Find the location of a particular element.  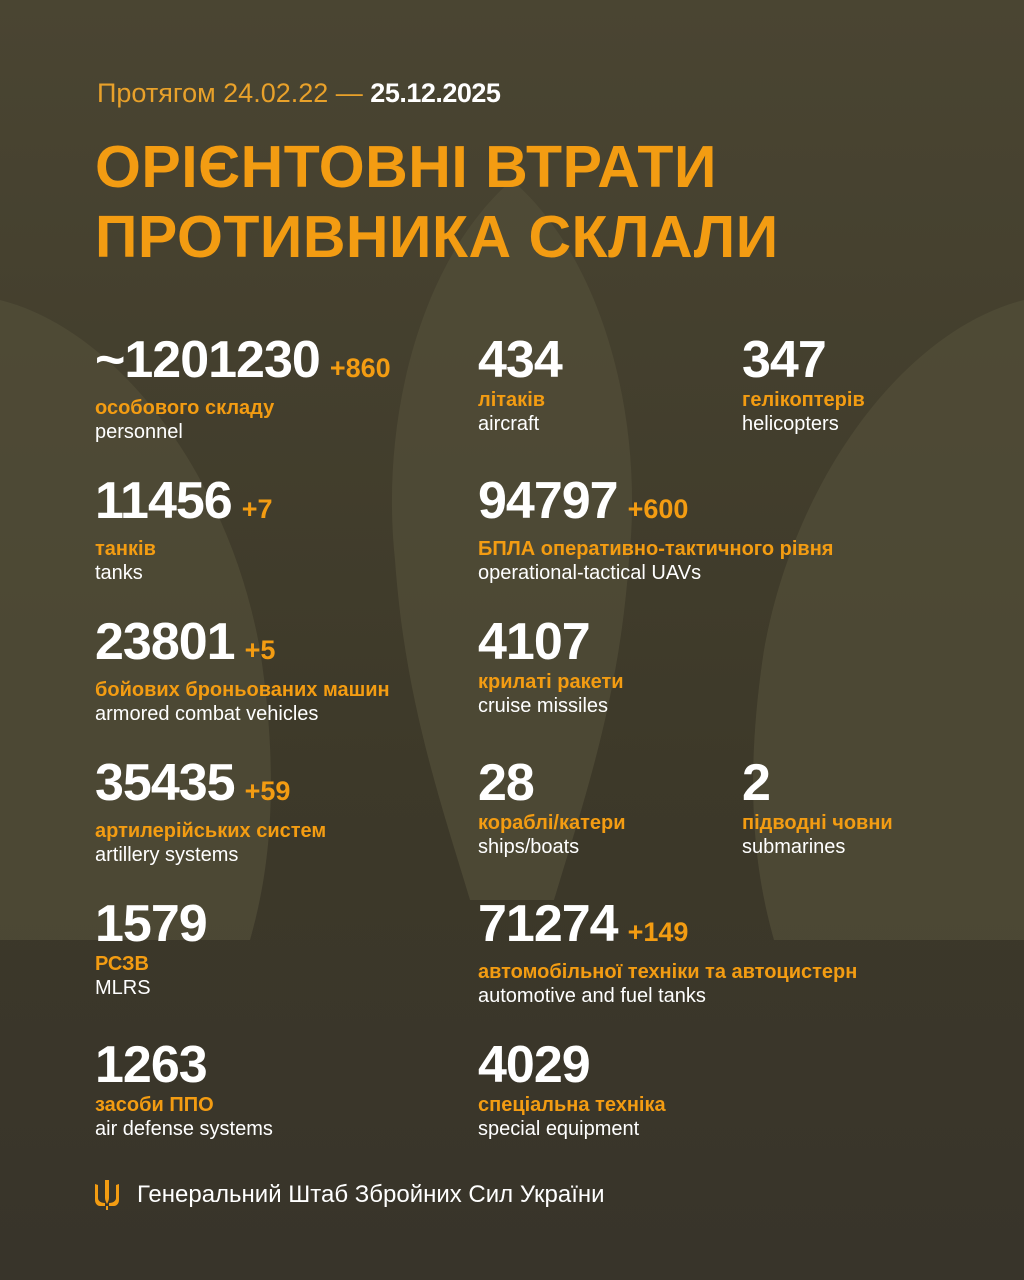

stat-delta: +149 is located at coordinates (658, 932).